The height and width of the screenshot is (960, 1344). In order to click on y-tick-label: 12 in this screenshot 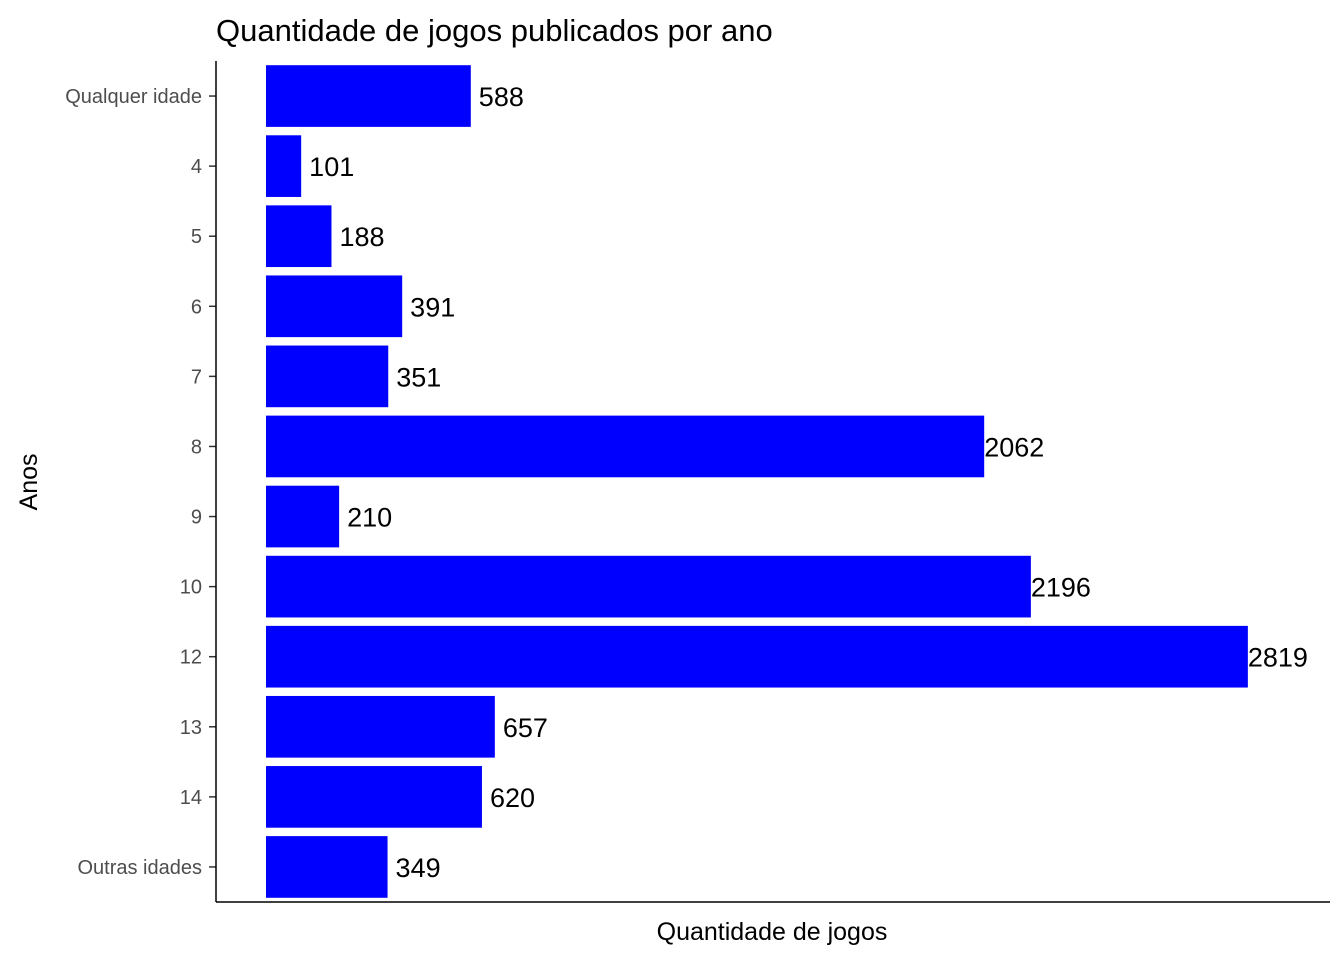, I will do `click(191, 658)`.